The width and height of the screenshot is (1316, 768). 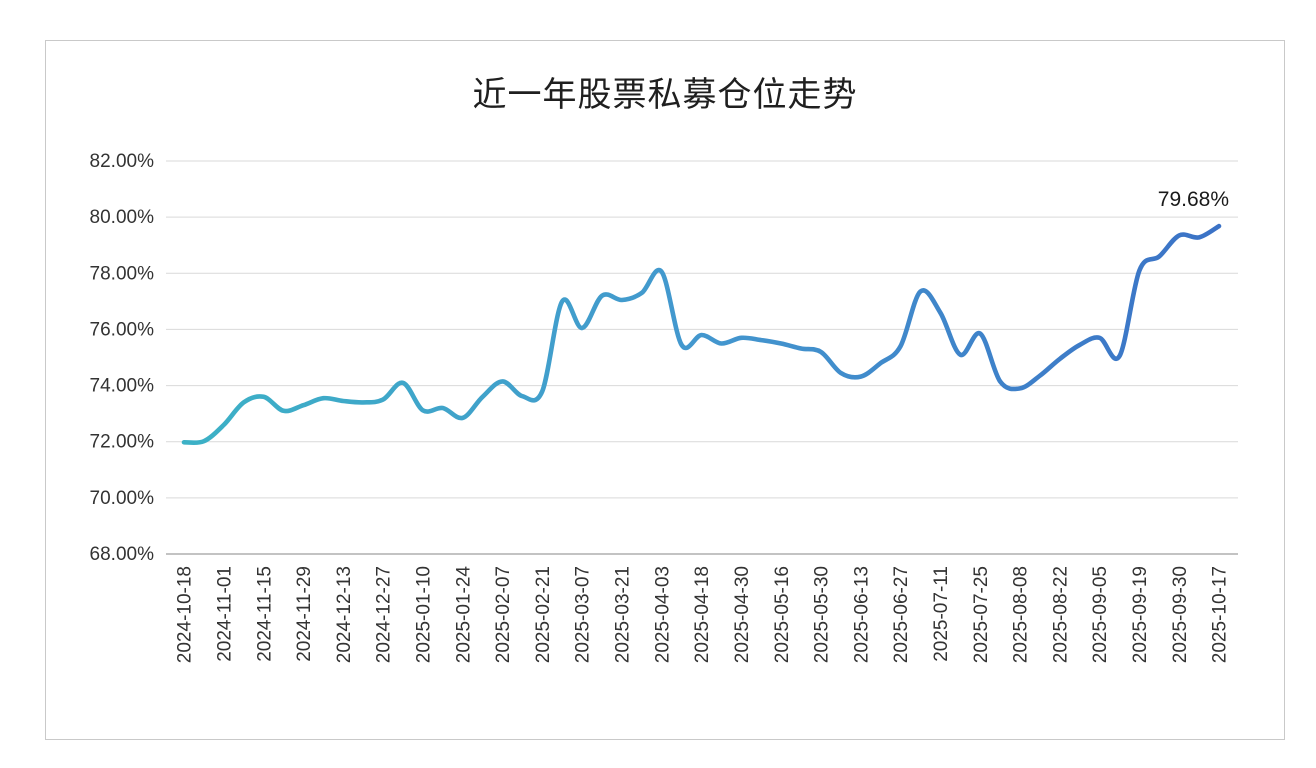 I want to click on x-axis-label: 2024-11-15, so click(x=264, y=614).